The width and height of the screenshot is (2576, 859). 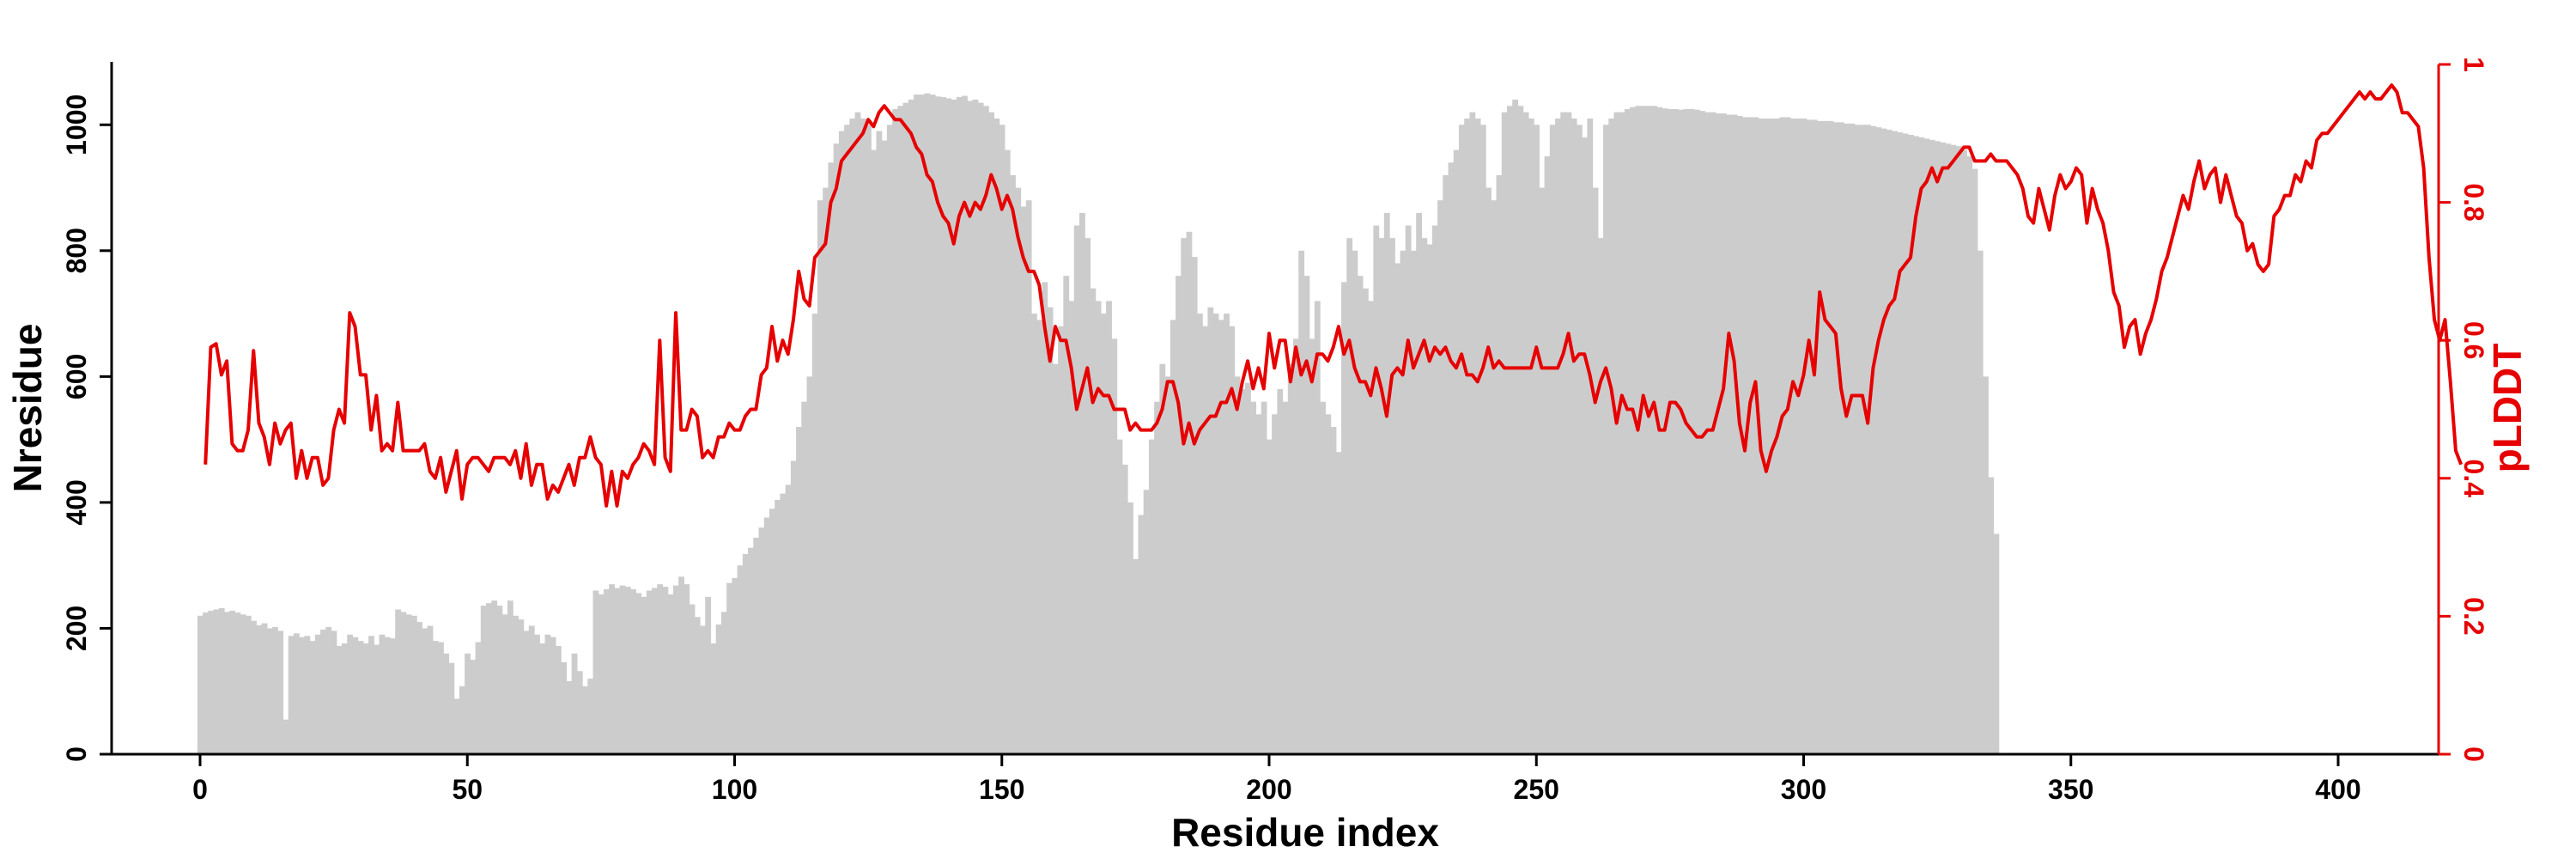 I want to click on y-right-tick-label: 0, so click(x=2473, y=754).